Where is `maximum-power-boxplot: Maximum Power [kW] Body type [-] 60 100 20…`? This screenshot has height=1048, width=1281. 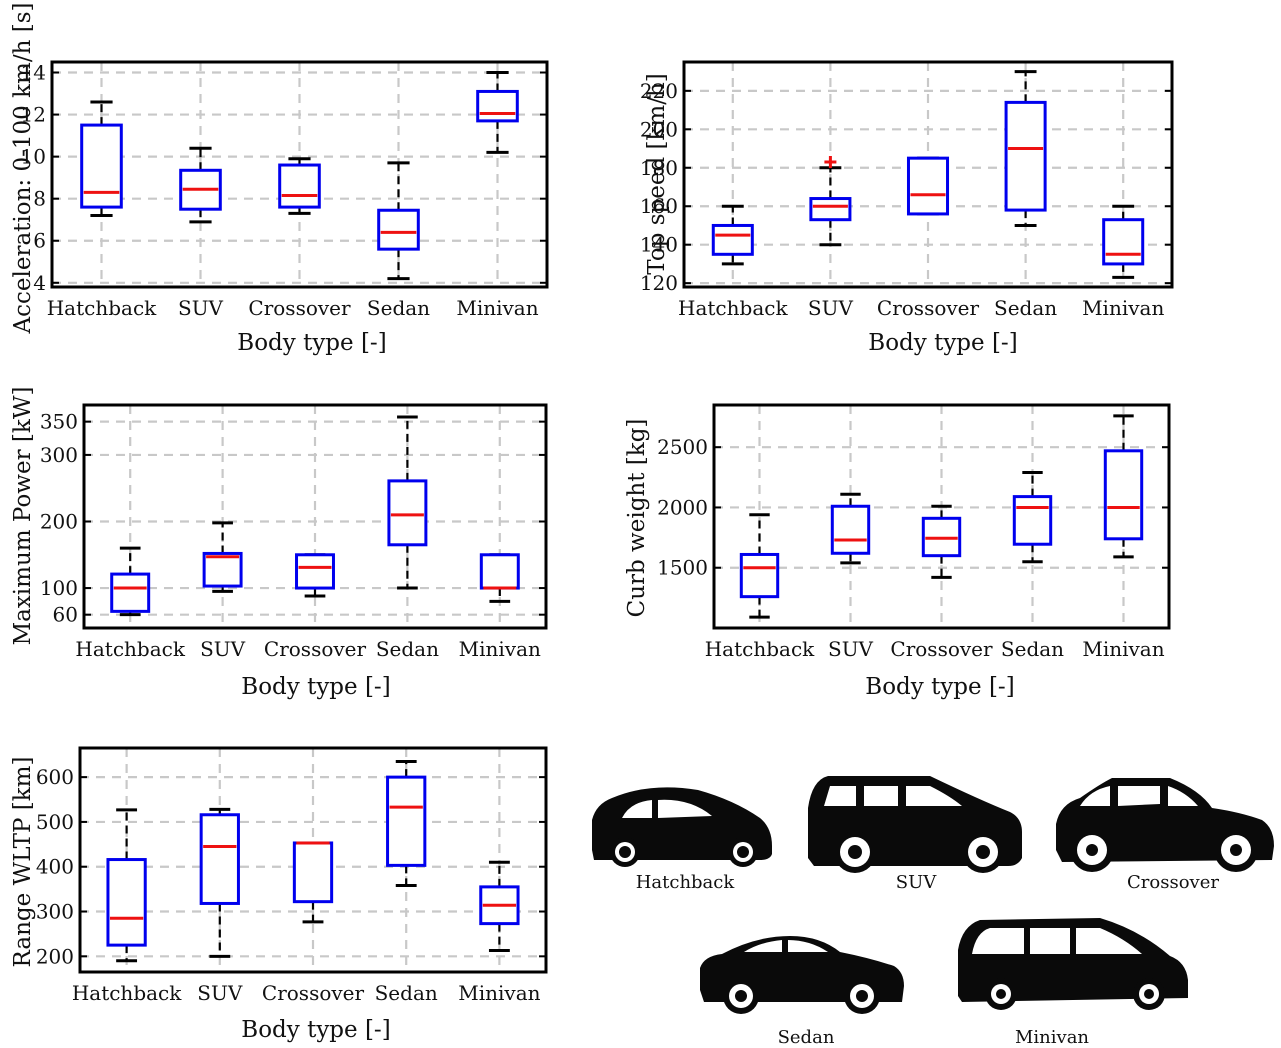
maximum-power-boxplot: Maximum Power [kW] Body type [-] 60 100 20… is located at coordinates (279, 543).